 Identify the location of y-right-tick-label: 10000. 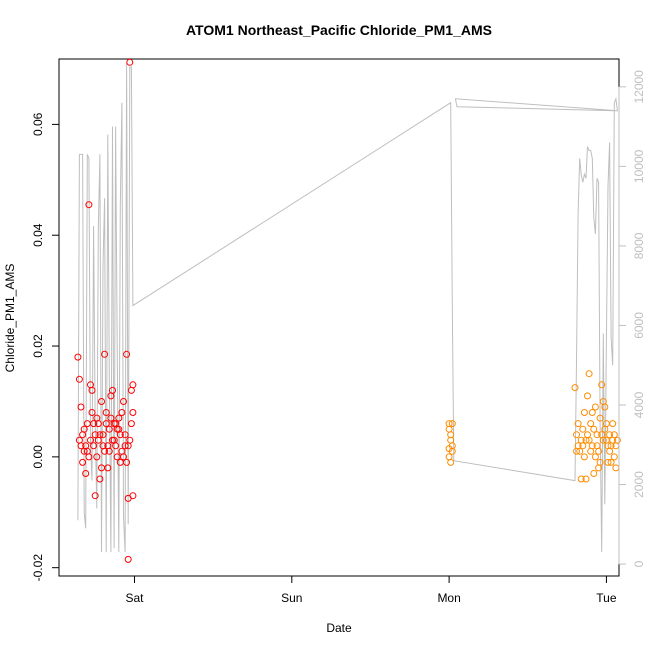
(639, 166).